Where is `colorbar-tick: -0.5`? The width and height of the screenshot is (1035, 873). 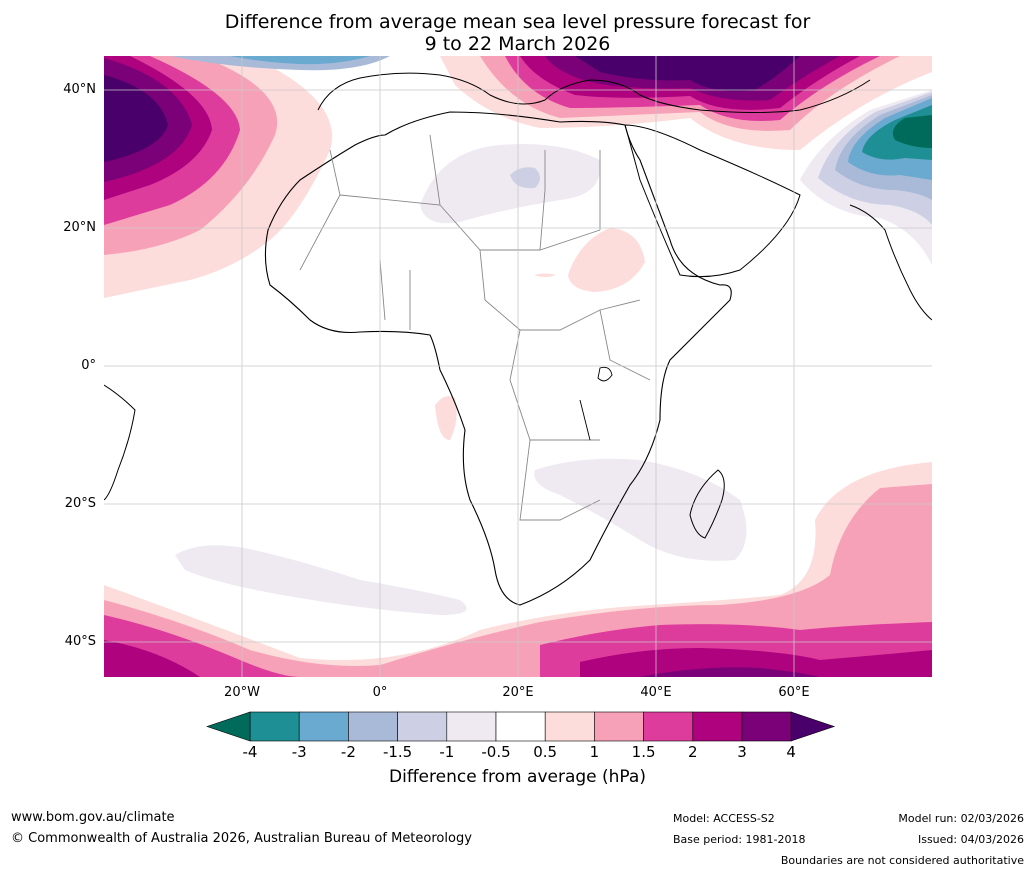
colorbar-tick: -0.5 is located at coordinates (496, 752).